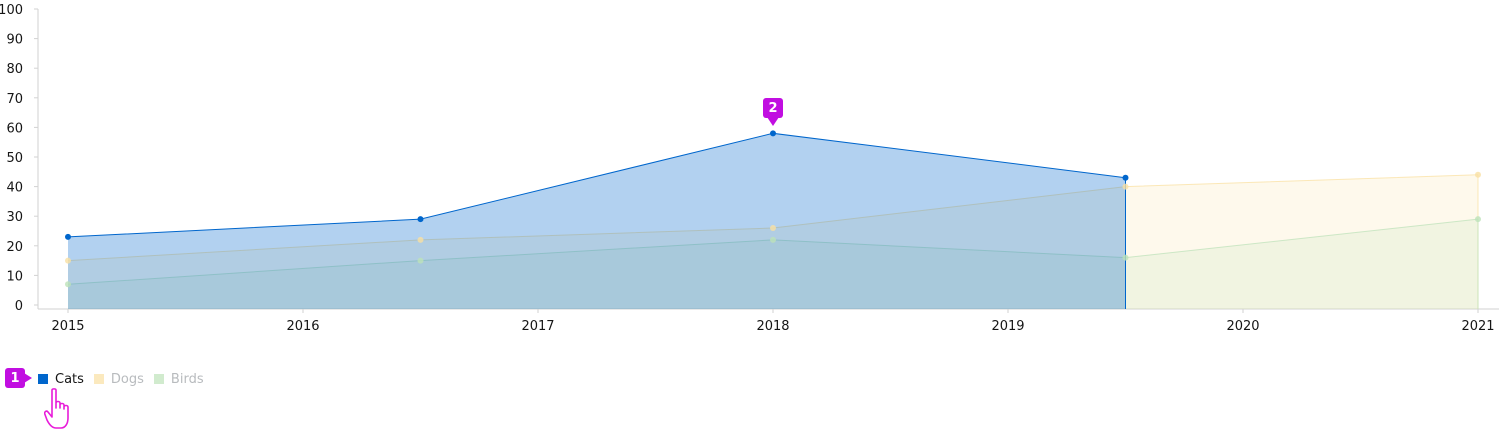 The height and width of the screenshot is (435, 1499). What do you see at coordinates (127, 379) in the screenshot?
I see `legend-label-dogs: Dogs` at bounding box center [127, 379].